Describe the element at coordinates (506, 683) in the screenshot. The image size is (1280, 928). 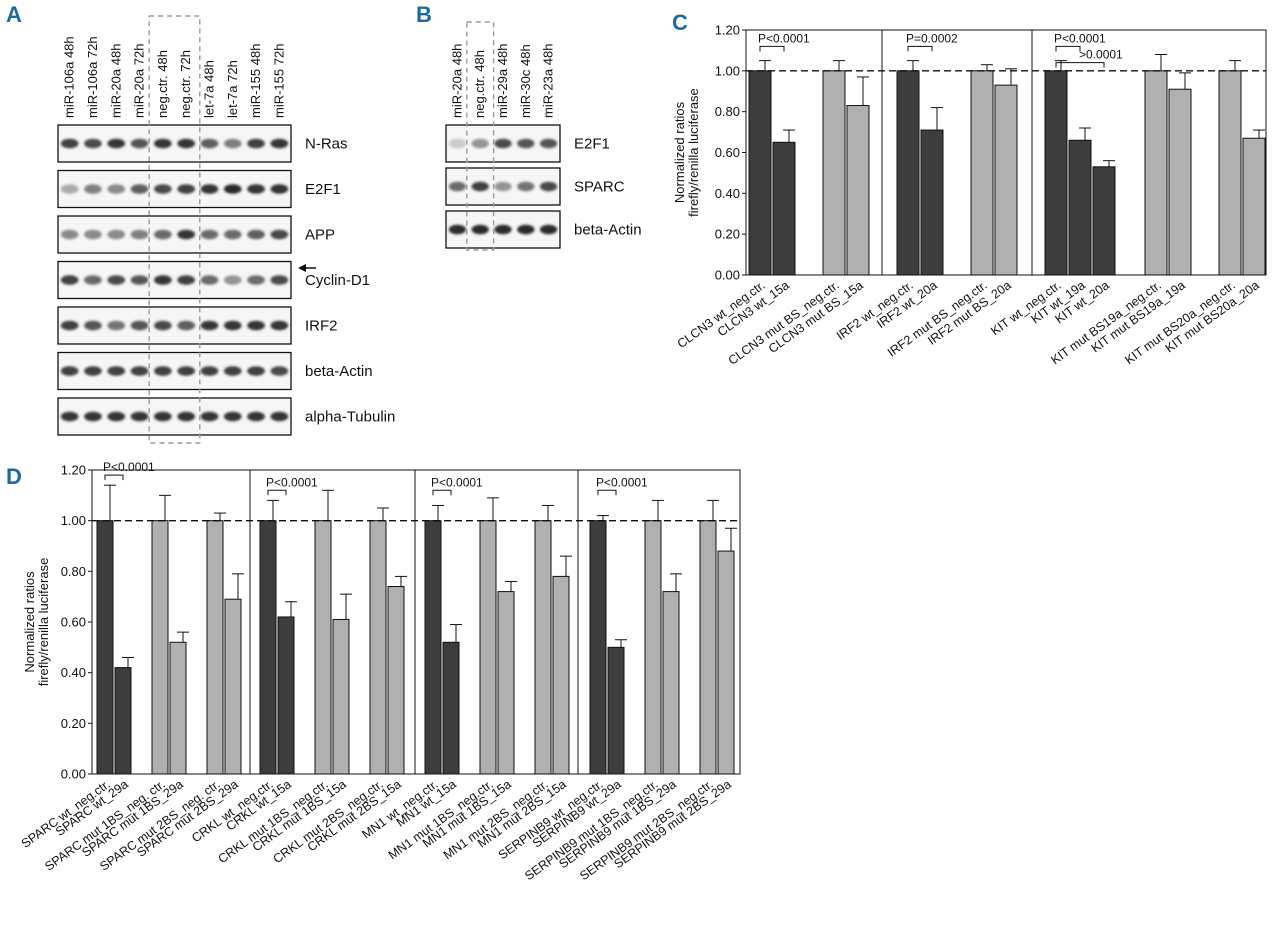
I see `bar-mn1-mut-1bs-15a` at that location.